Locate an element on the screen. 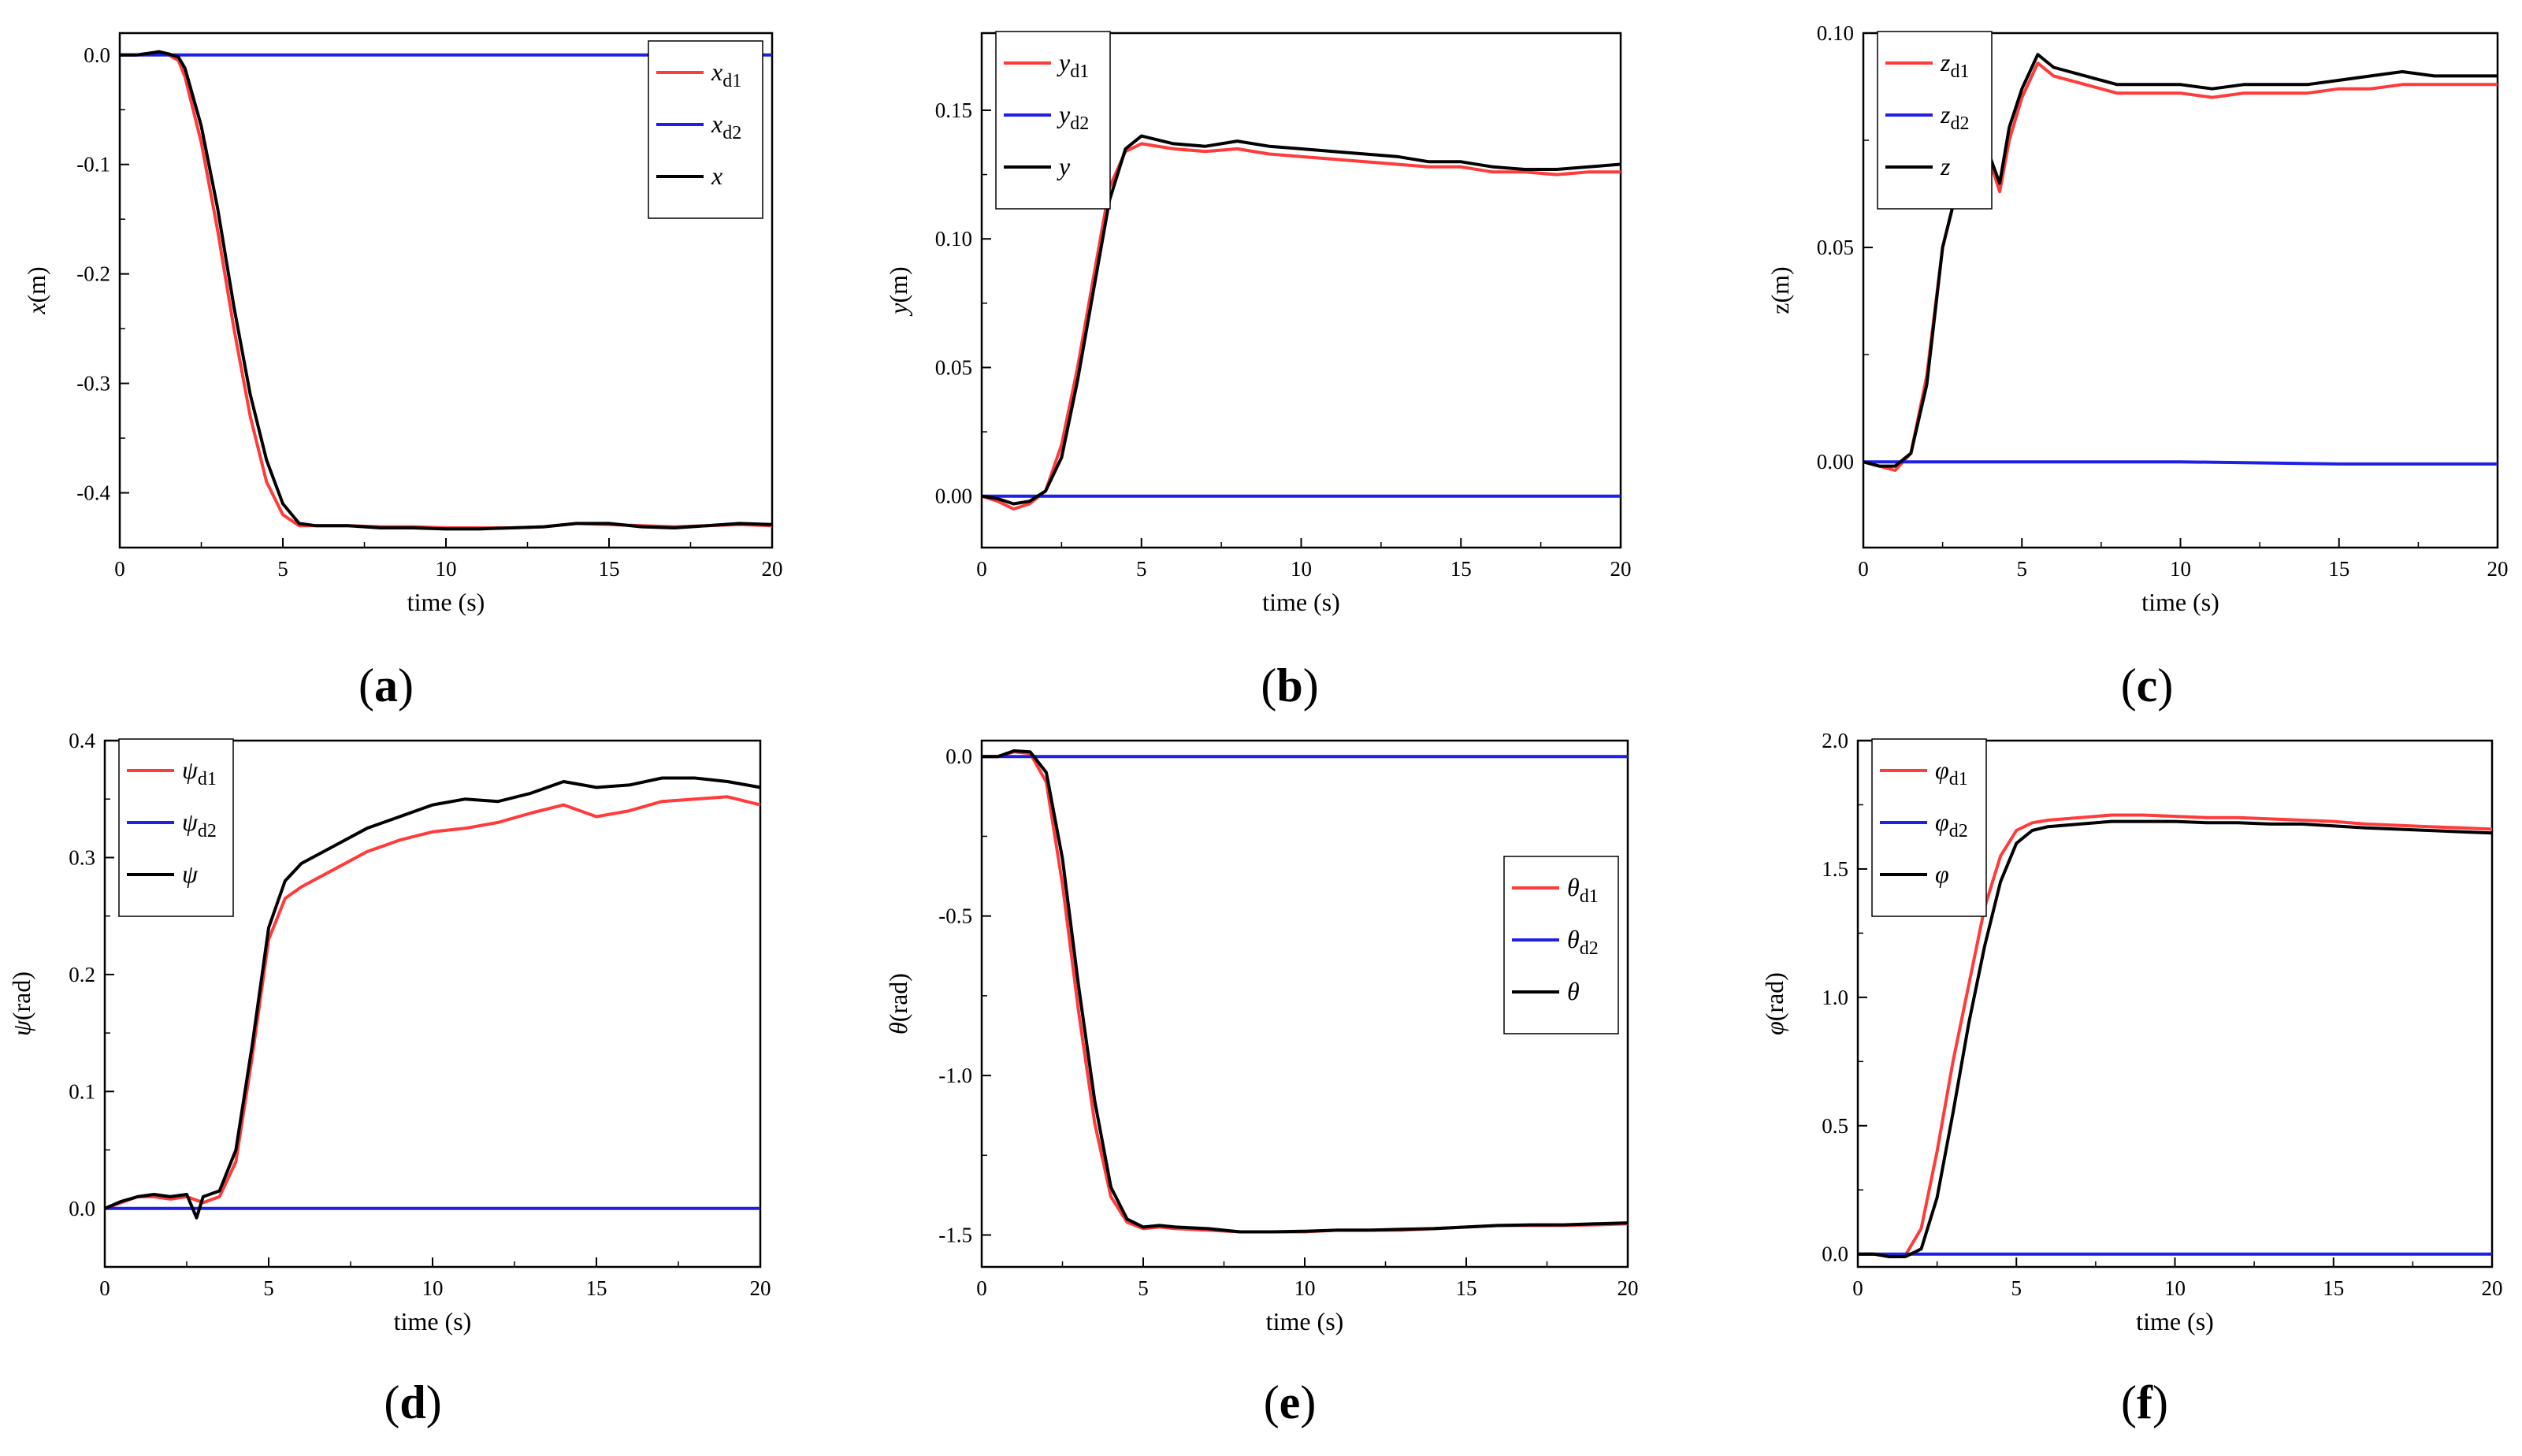  y-axis-label: θ(rad) is located at coordinates (898, 1003).